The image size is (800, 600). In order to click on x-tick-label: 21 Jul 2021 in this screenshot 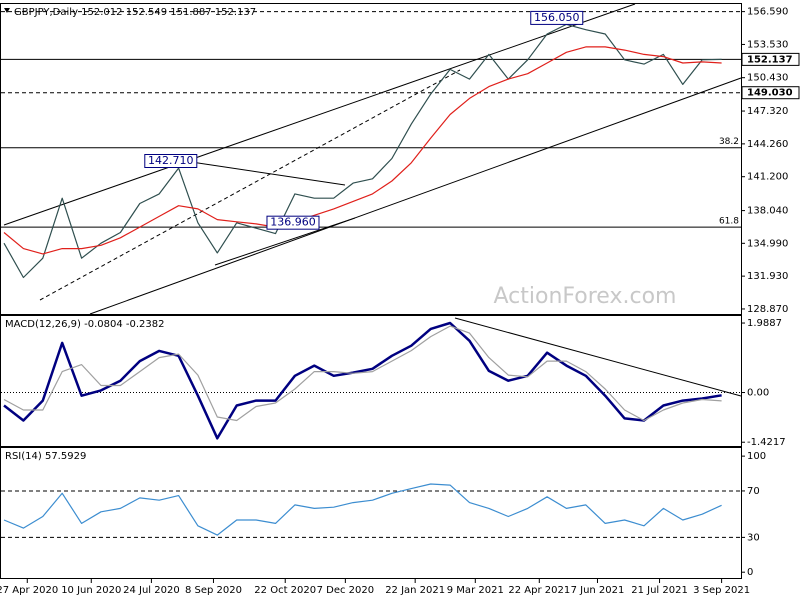, I will do `click(659, 590)`.